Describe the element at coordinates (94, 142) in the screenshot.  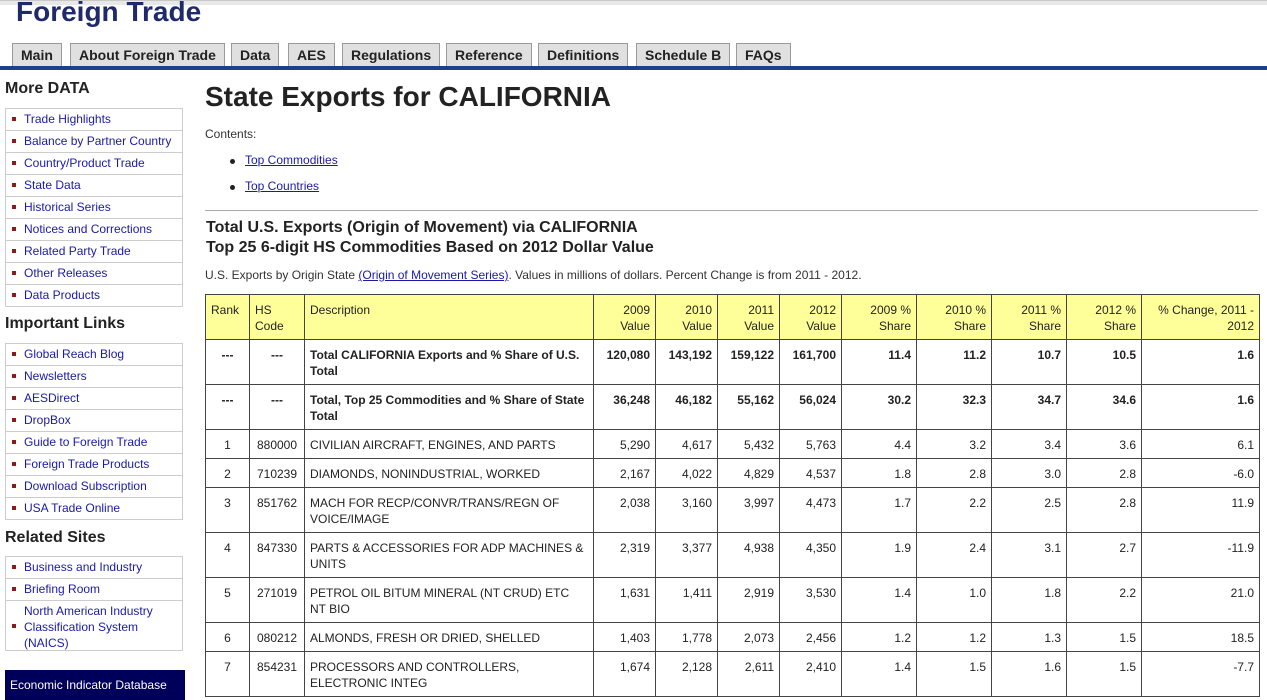
I see `sidebar-item-balance-by-partner: Balance by Partner Country` at that location.